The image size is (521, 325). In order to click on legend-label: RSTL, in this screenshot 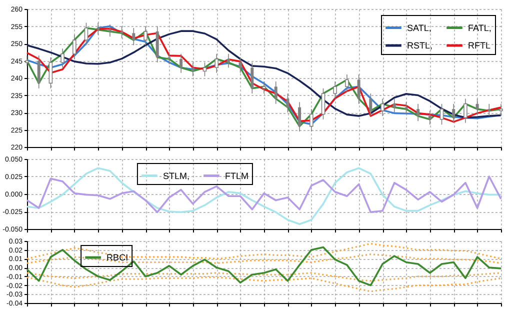, I will do `click(420, 45)`.